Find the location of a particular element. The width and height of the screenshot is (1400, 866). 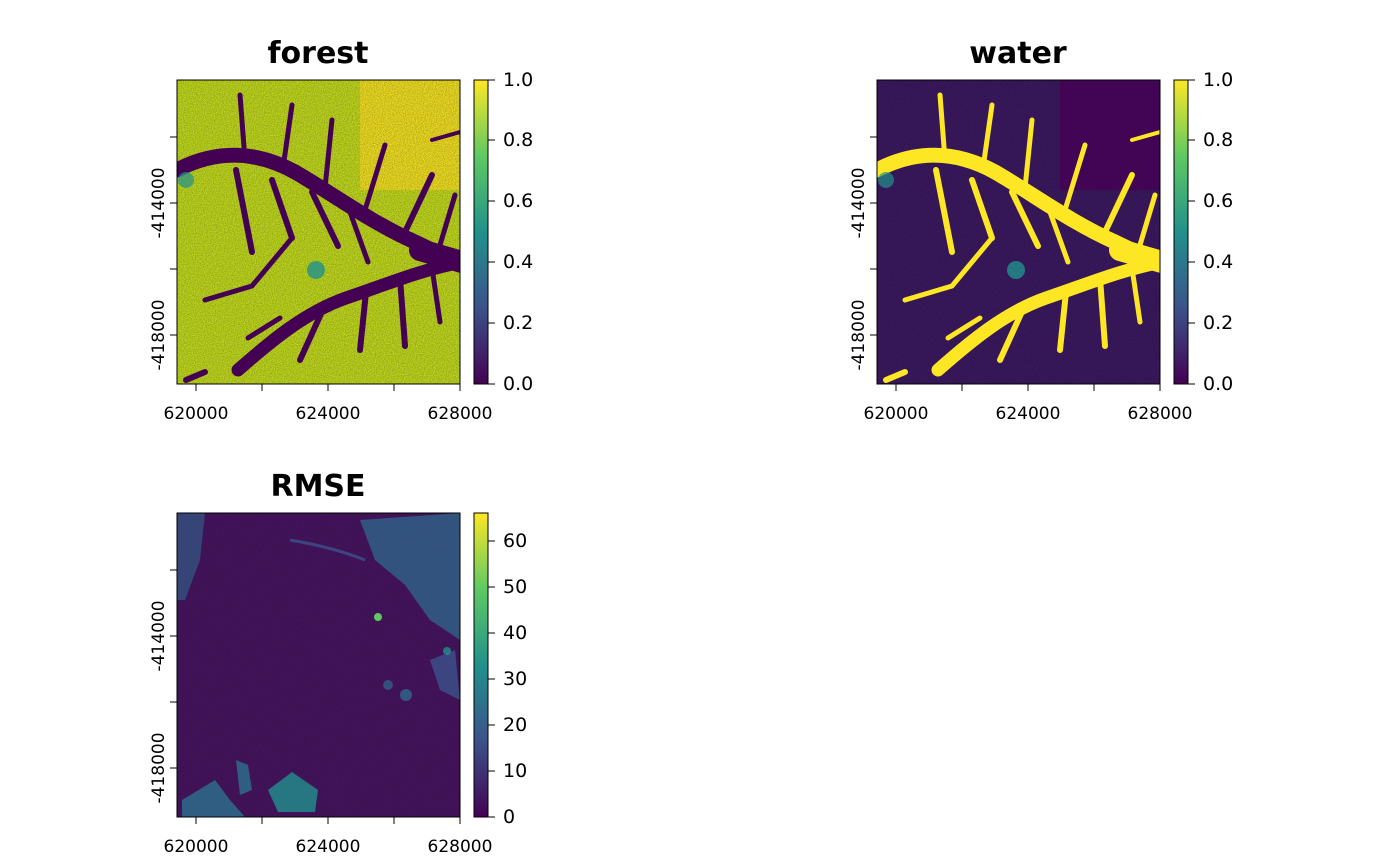

colorbar-tick: 10 is located at coordinates (515, 771).